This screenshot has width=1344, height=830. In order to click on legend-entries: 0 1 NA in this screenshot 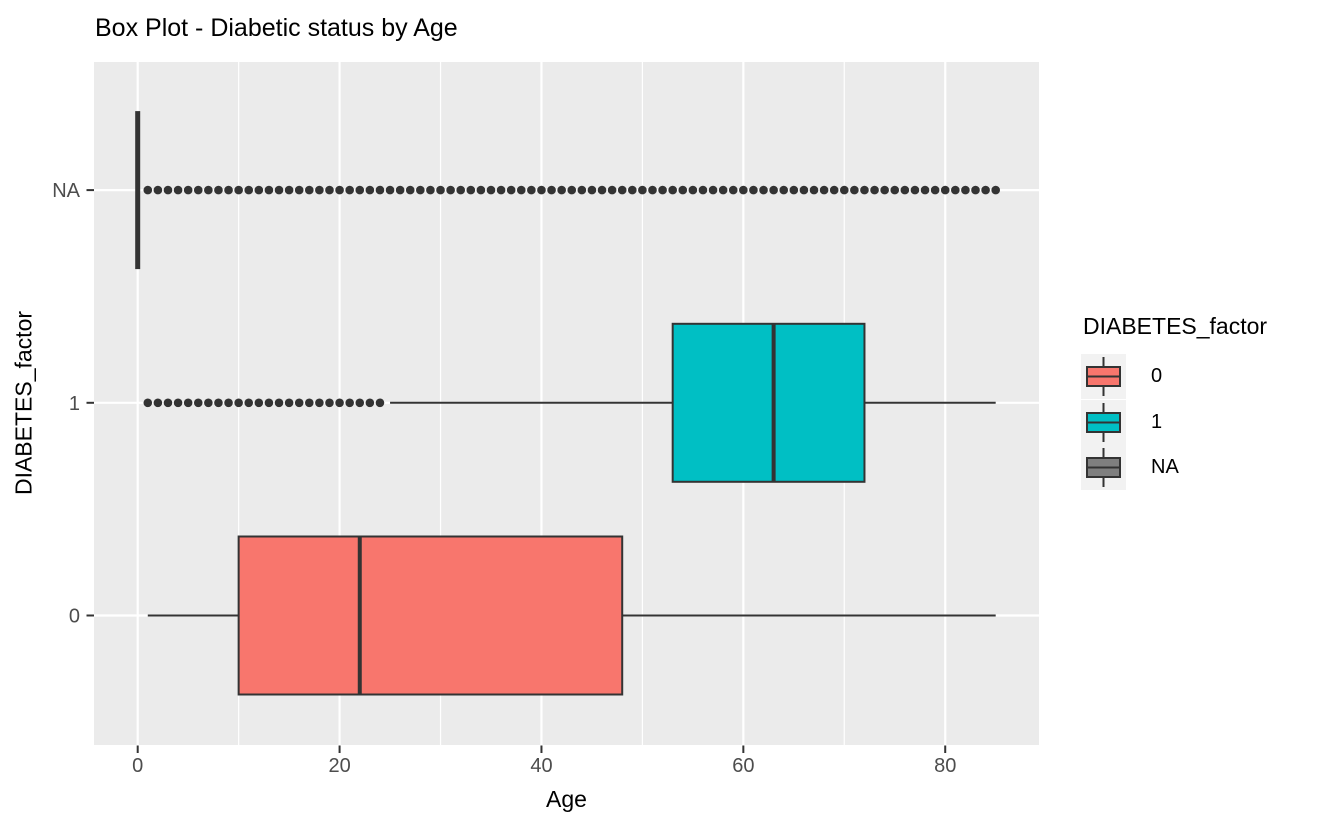, I will do `click(1212, 422)`.